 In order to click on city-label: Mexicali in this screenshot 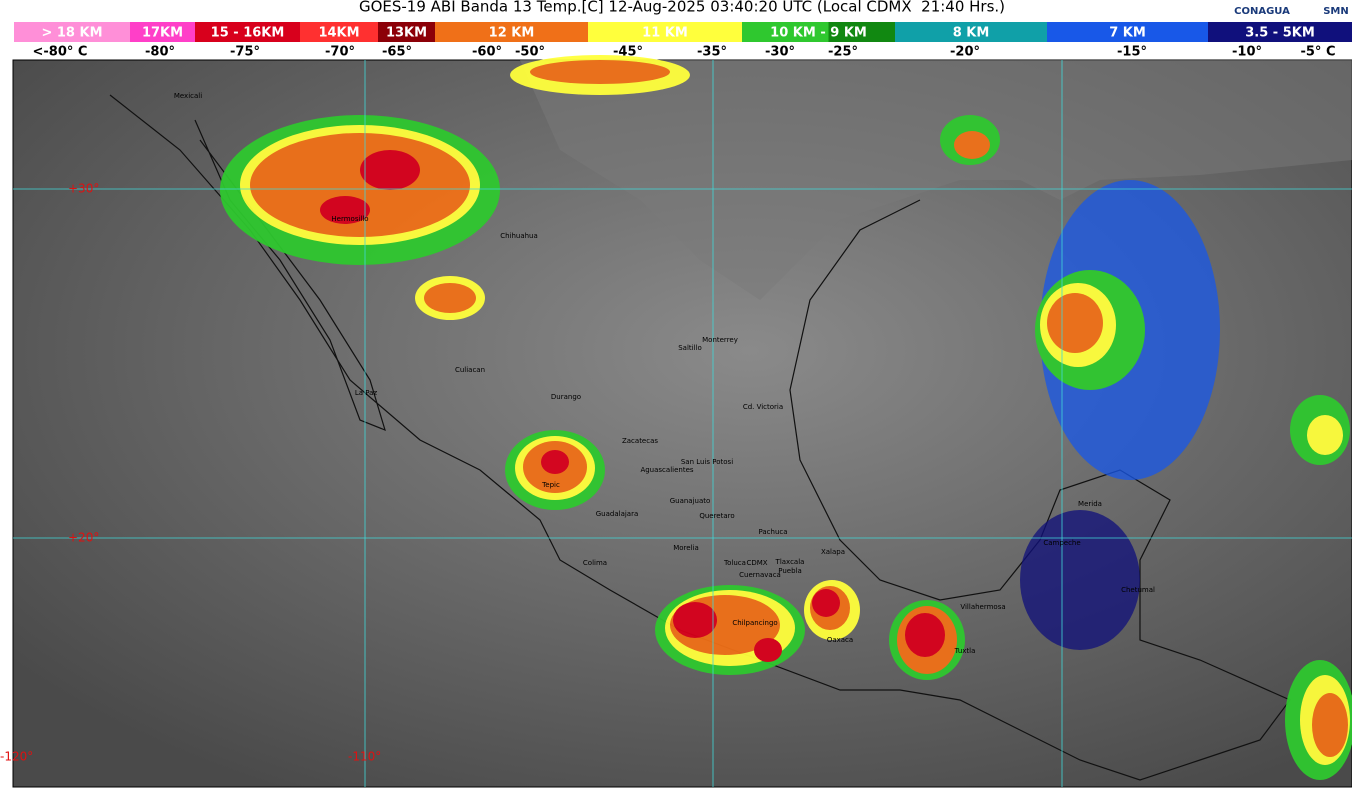, I will do `click(188, 96)`.